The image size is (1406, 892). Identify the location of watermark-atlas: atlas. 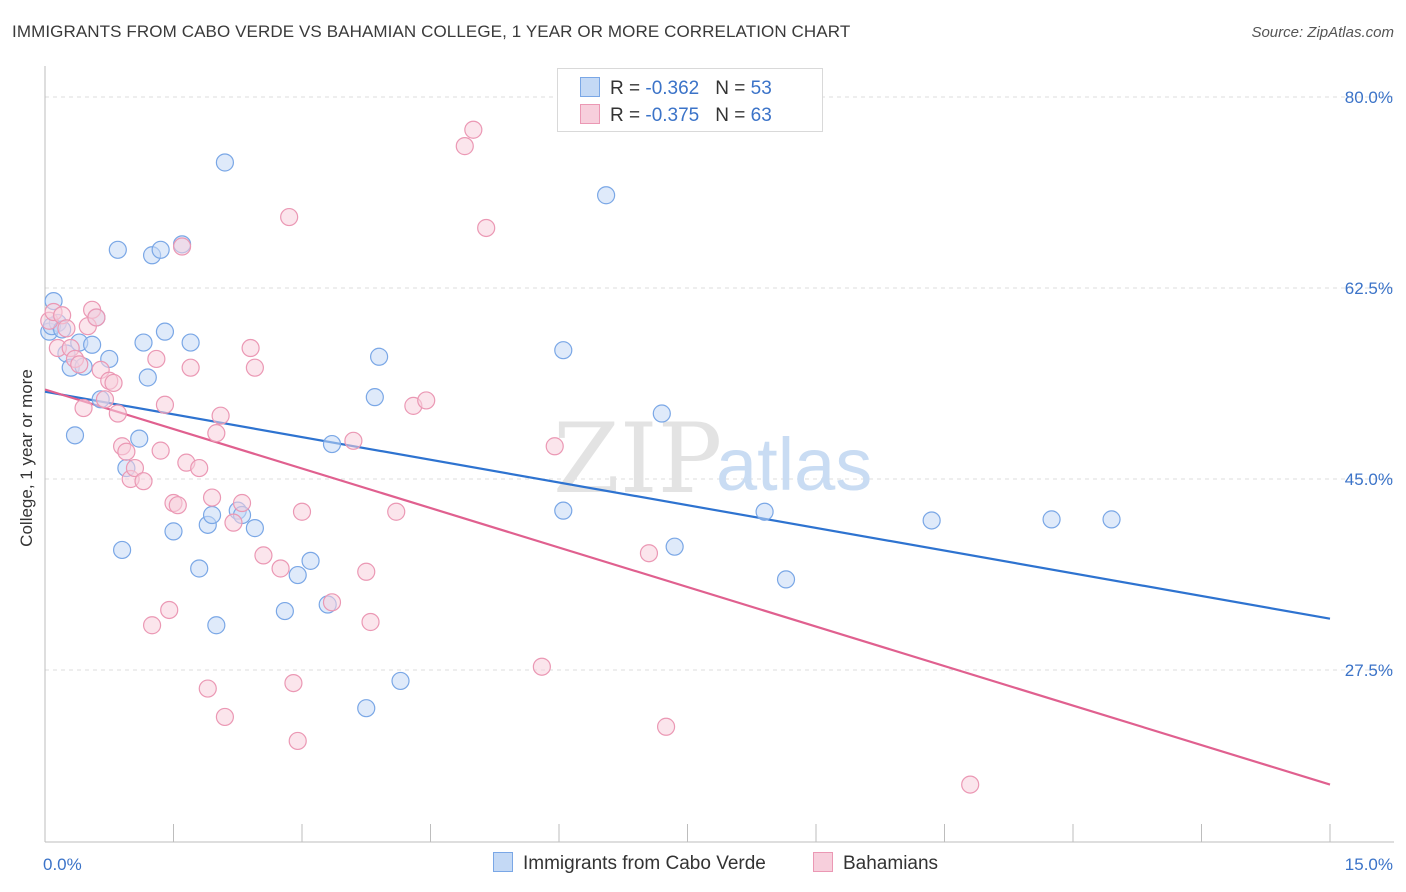
(794, 464).